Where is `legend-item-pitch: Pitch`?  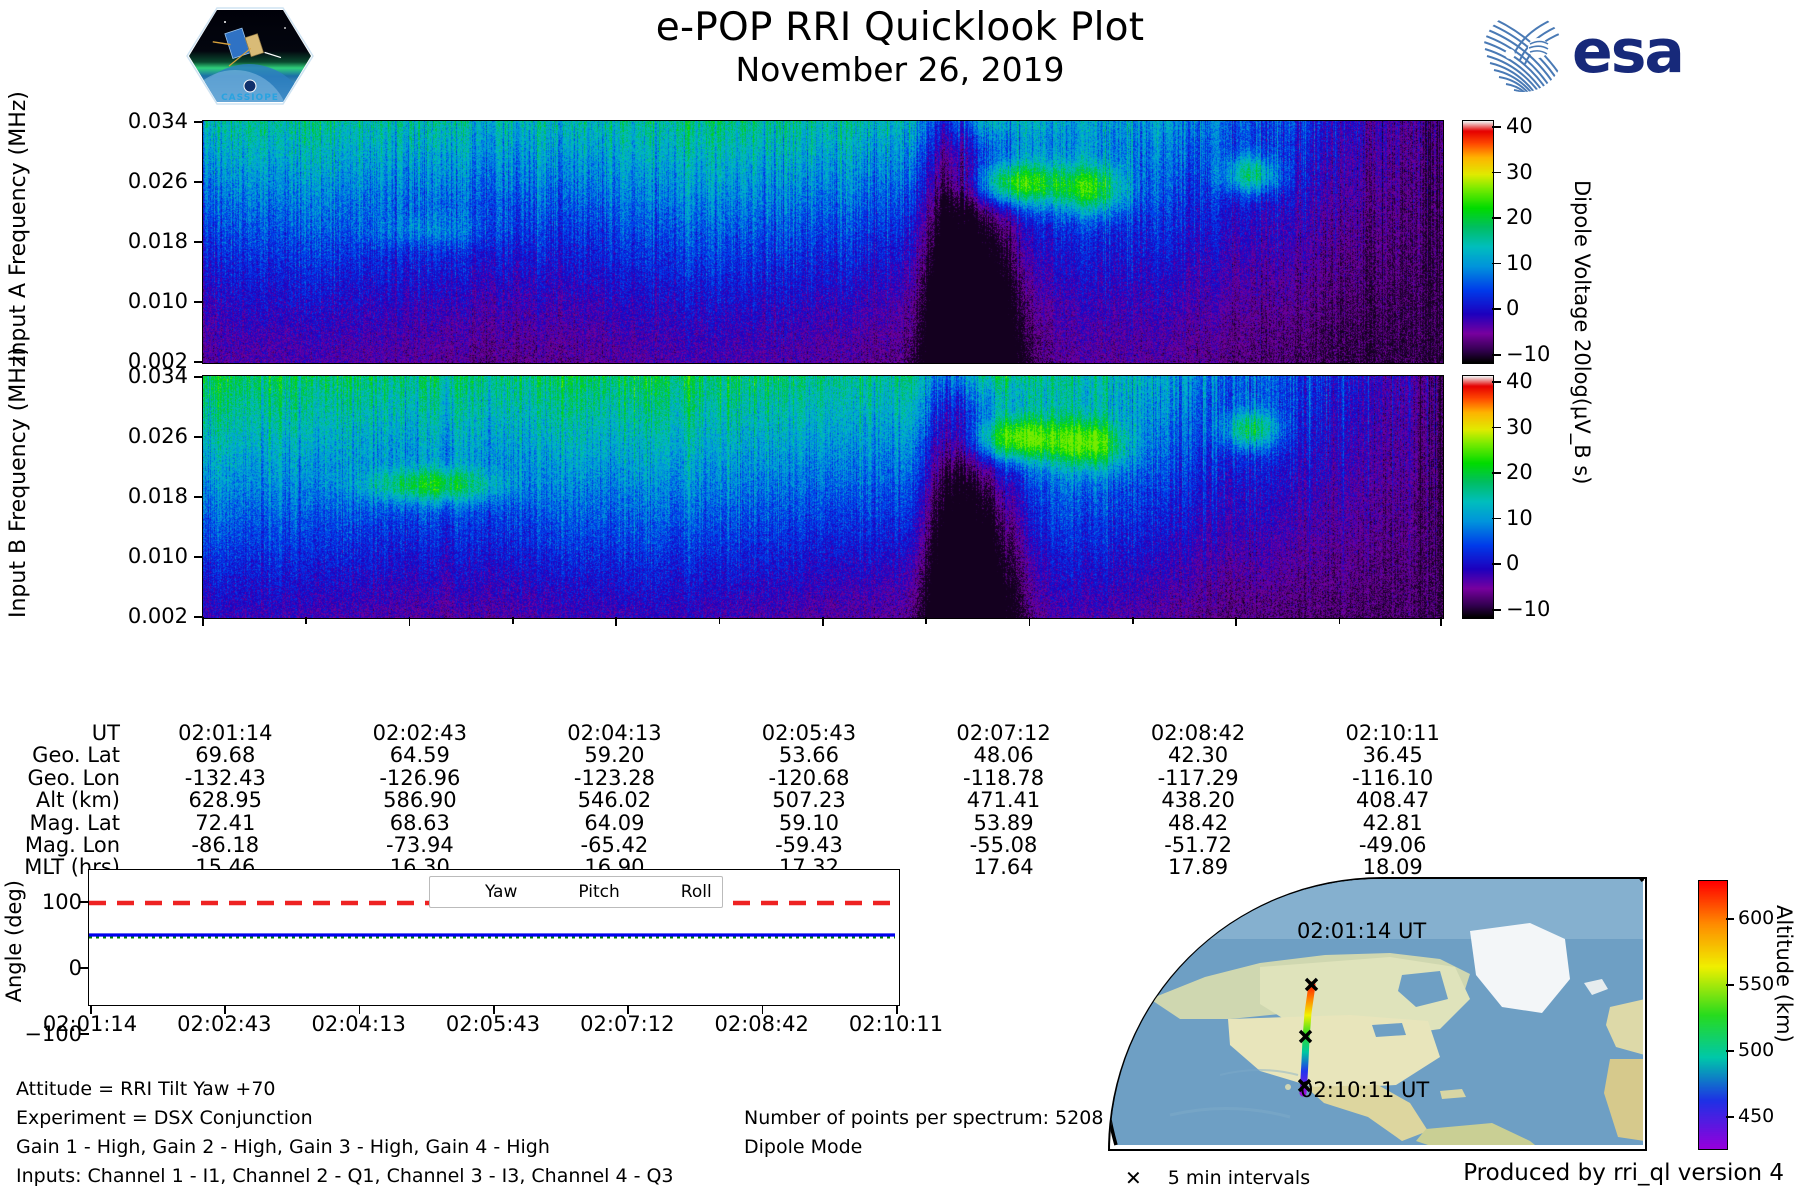
legend-item-pitch: Pitch is located at coordinates (576, 892).